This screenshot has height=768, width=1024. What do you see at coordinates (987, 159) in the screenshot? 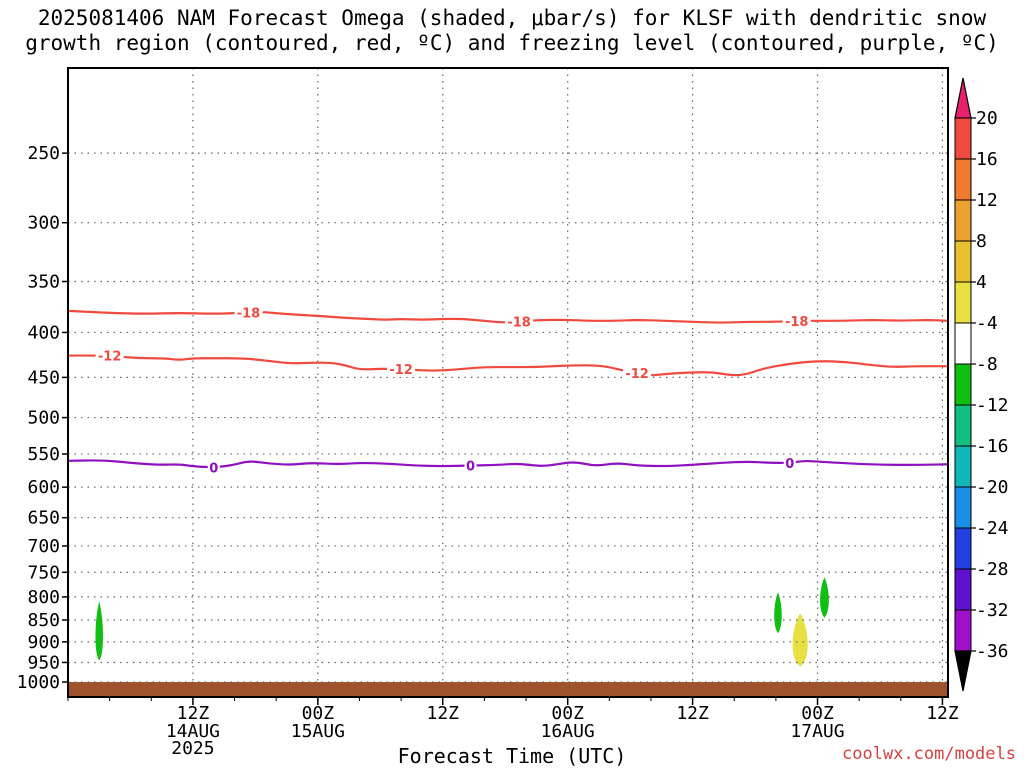
I see `colorbar-label: 16` at bounding box center [987, 159].